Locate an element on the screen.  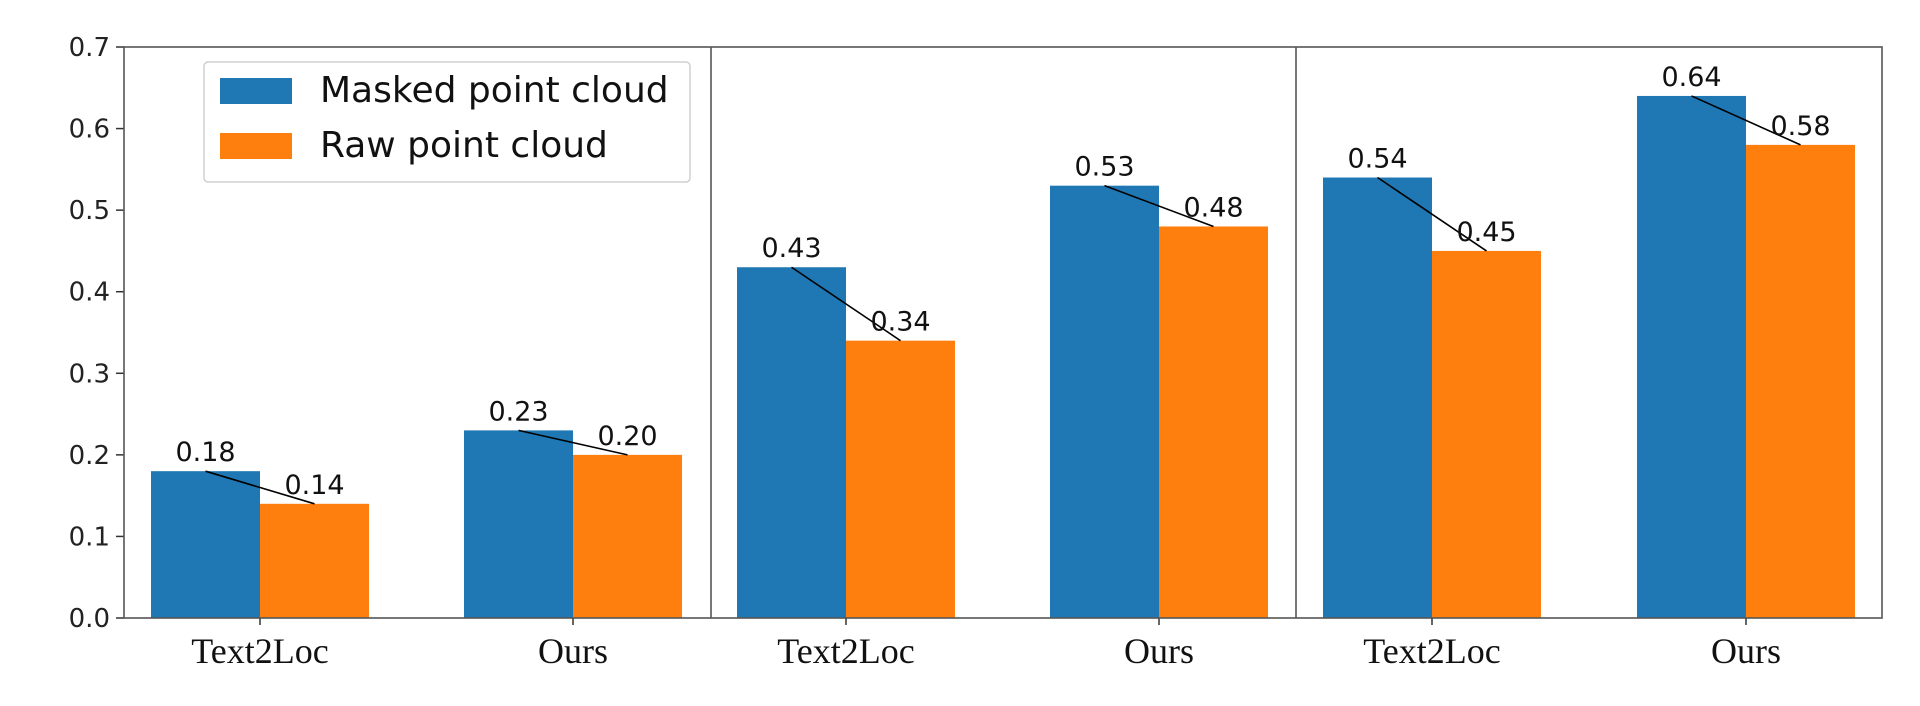
data-label-raw: 0.45 is located at coordinates (1486, 232).